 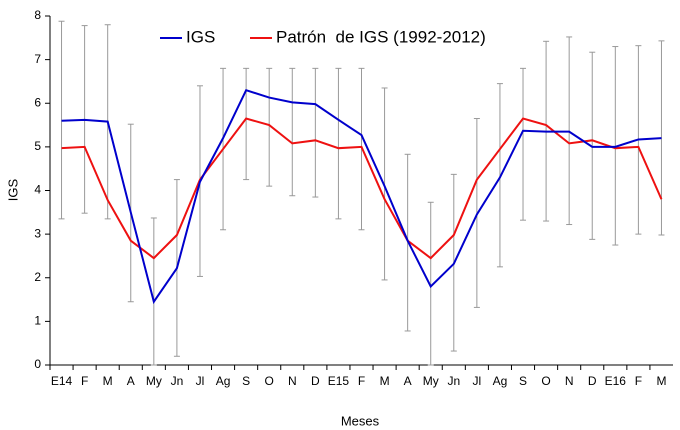 I want to click on x-axis-label: Meses, so click(x=360, y=420).